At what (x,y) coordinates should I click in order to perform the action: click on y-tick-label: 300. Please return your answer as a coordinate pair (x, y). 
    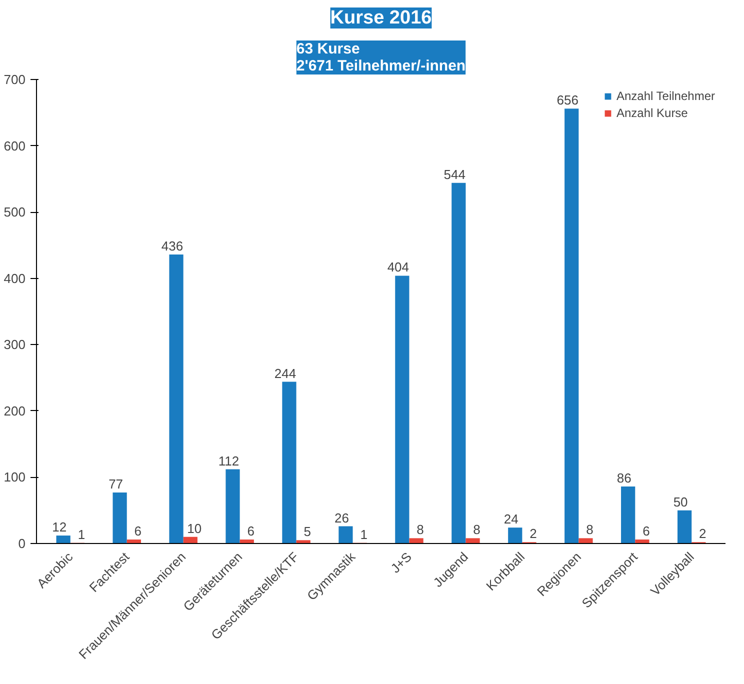
    Looking at the image, I should click on (15, 344).